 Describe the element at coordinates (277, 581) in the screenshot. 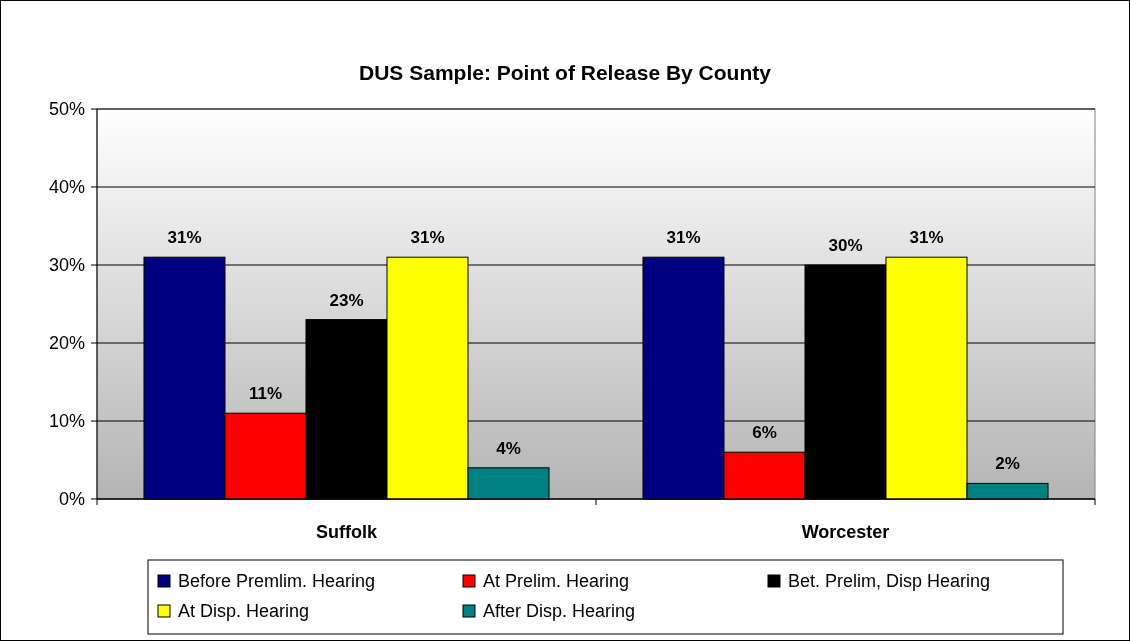

I see `legend-label: Before Premlim. Hearing` at that location.